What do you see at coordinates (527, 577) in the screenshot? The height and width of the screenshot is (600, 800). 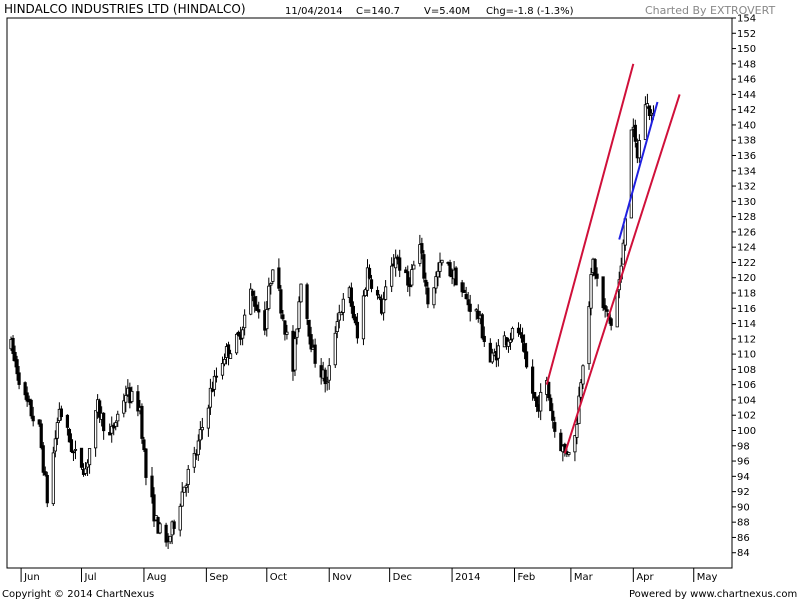 I see `x-tick-label: Feb` at bounding box center [527, 577].